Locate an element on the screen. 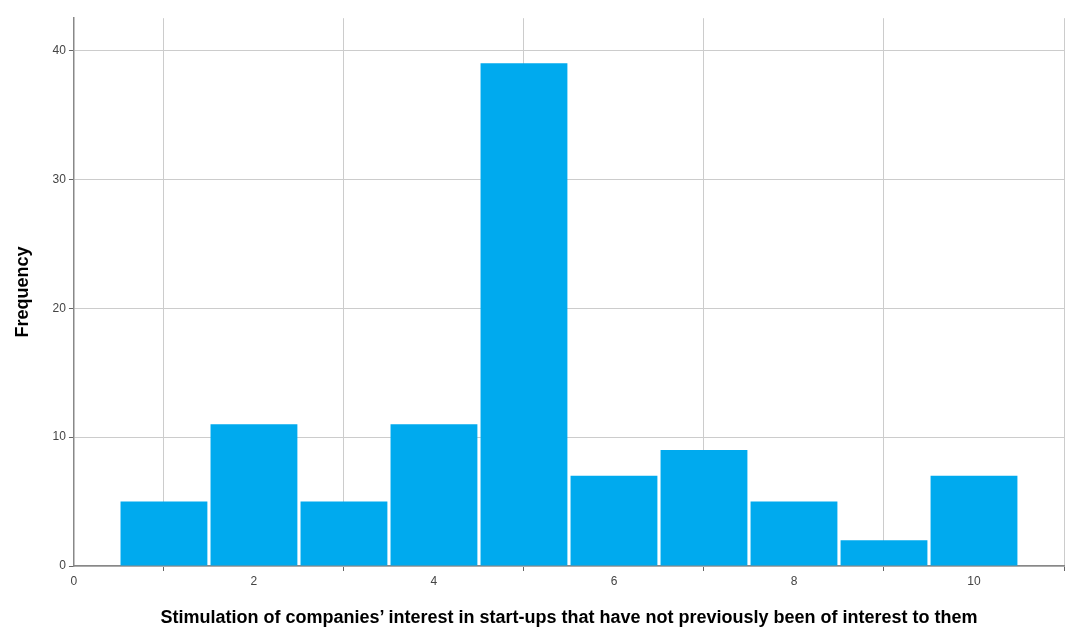 The image size is (1074, 641). y-tick-label: 40 is located at coordinates (59, 49).